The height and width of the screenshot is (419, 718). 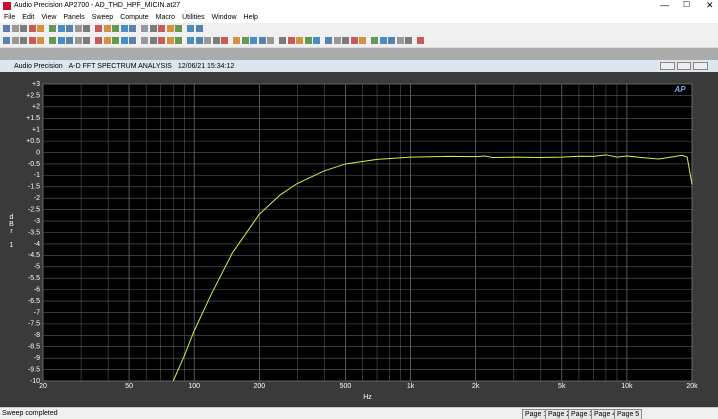 What do you see at coordinates (38, 66) in the screenshot?
I see `graph-app-name: Audio Precision` at bounding box center [38, 66].